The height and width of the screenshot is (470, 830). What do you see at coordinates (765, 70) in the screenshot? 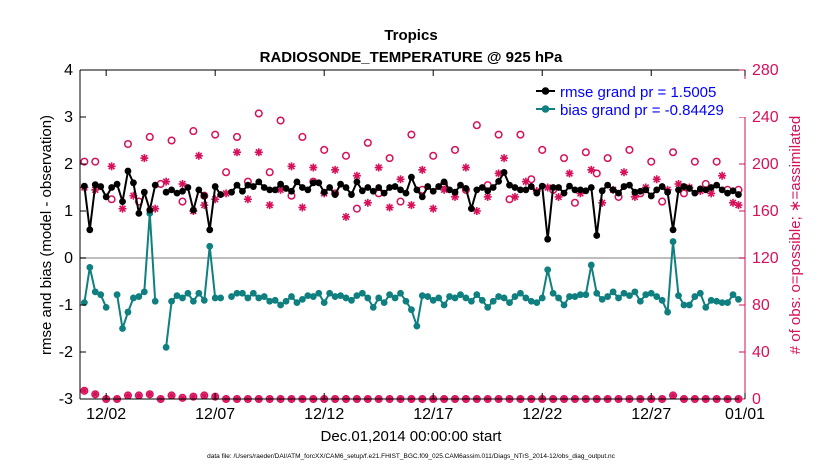
I see `y-tick-label-right: 280` at bounding box center [765, 70].